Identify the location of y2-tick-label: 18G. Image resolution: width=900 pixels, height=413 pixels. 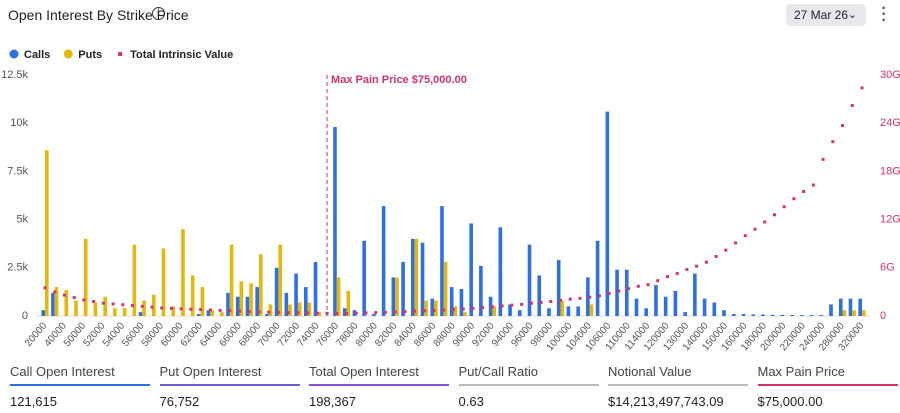
(890, 171).